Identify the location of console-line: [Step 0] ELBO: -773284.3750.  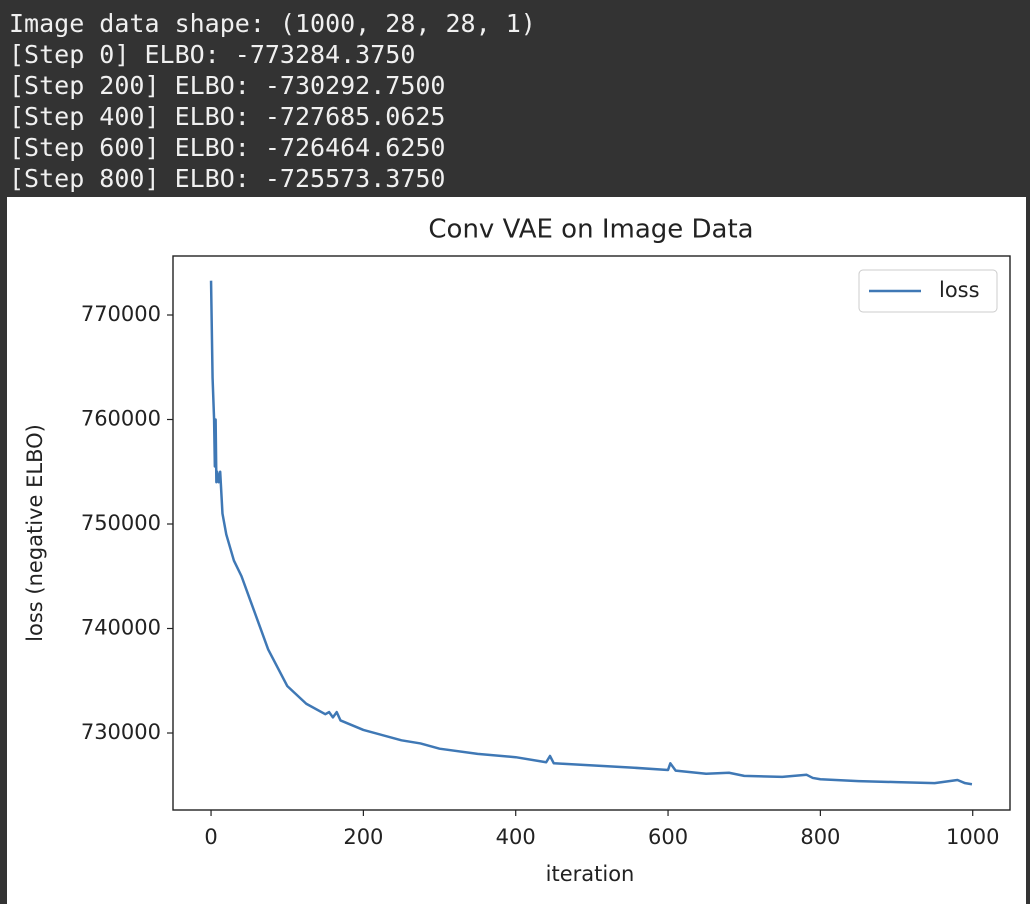
(212, 54).